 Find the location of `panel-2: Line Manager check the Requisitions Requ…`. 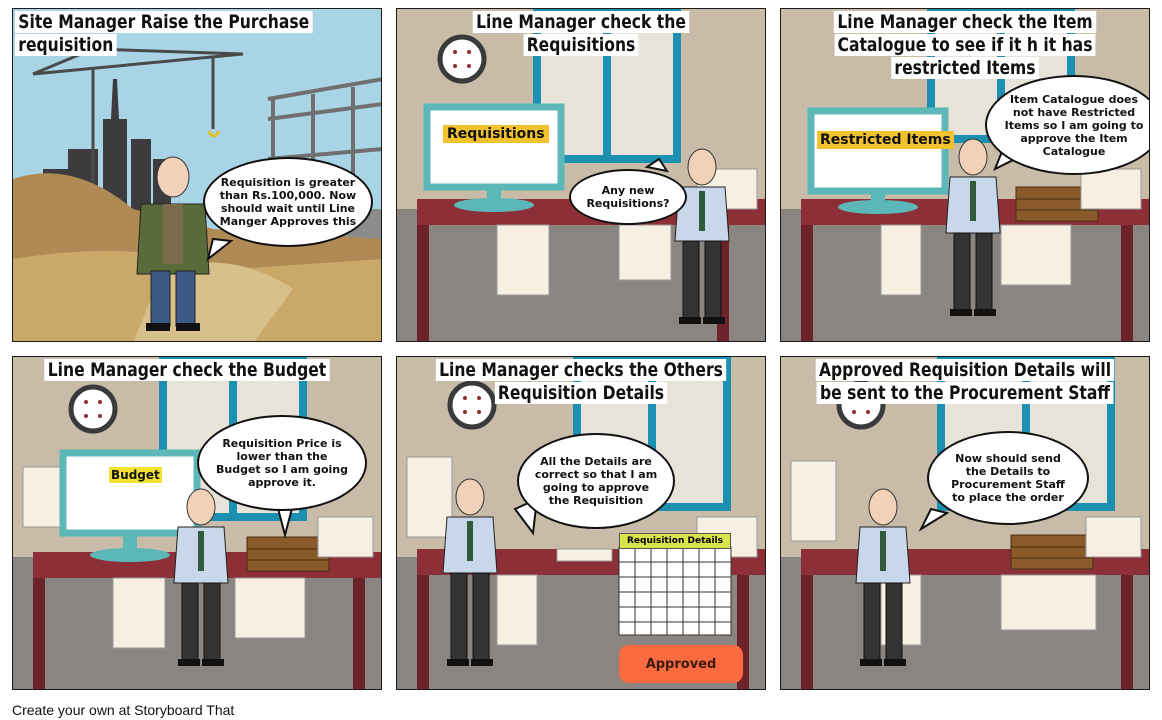

panel-2: Line Manager check the Requisitions Requ… is located at coordinates (581, 175).